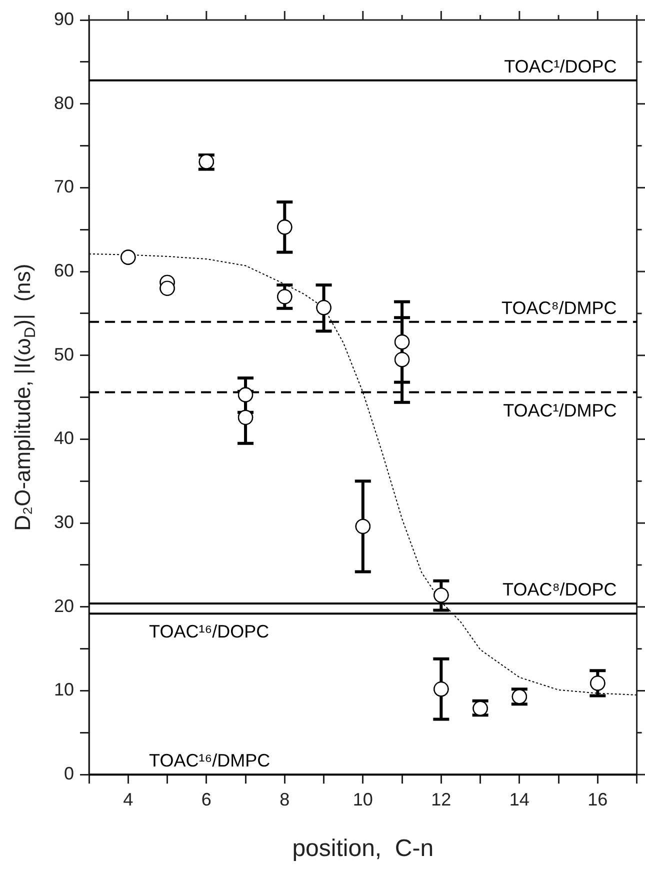 The width and height of the screenshot is (645, 878). I want to click on y-tick-label: 40, so click(64, 438).